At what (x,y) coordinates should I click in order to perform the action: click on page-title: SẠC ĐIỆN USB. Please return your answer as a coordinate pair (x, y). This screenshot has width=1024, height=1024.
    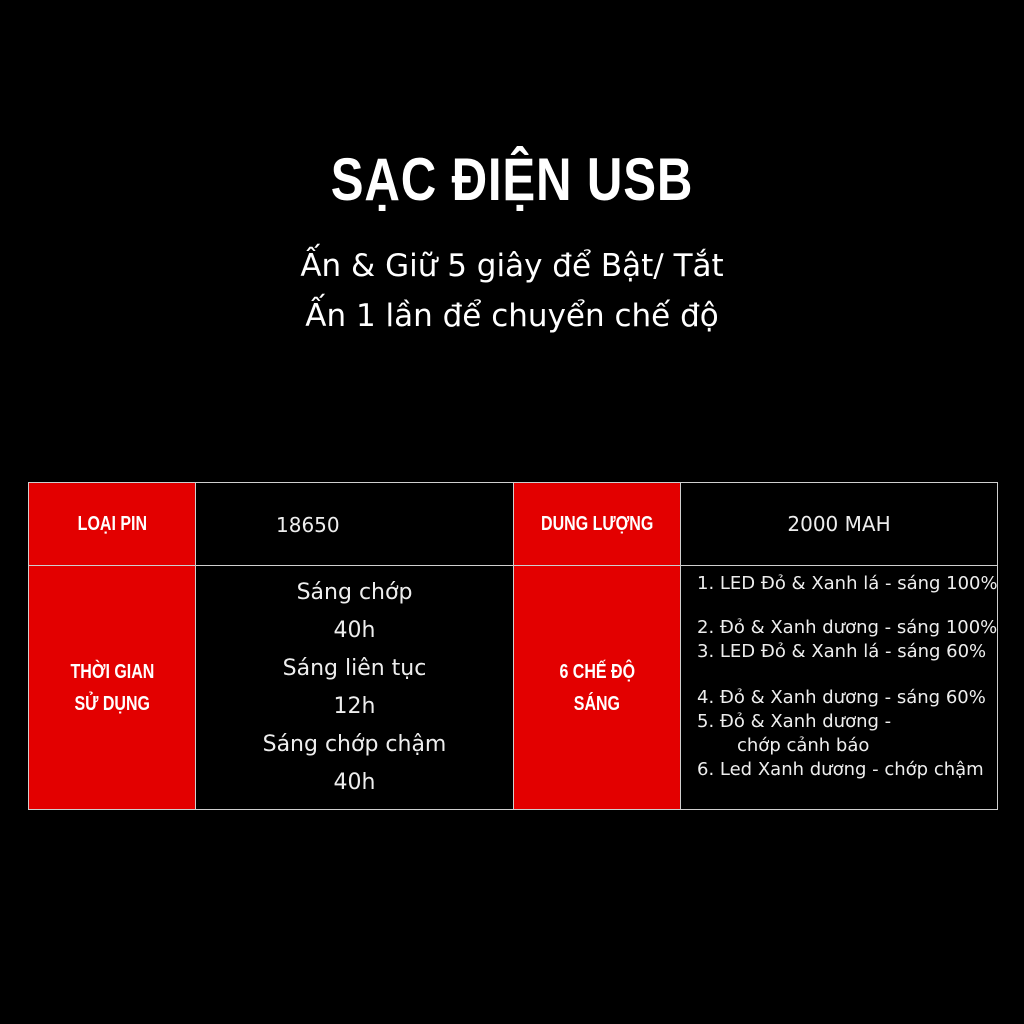
    Looking at the image, I should click on (512, 179).